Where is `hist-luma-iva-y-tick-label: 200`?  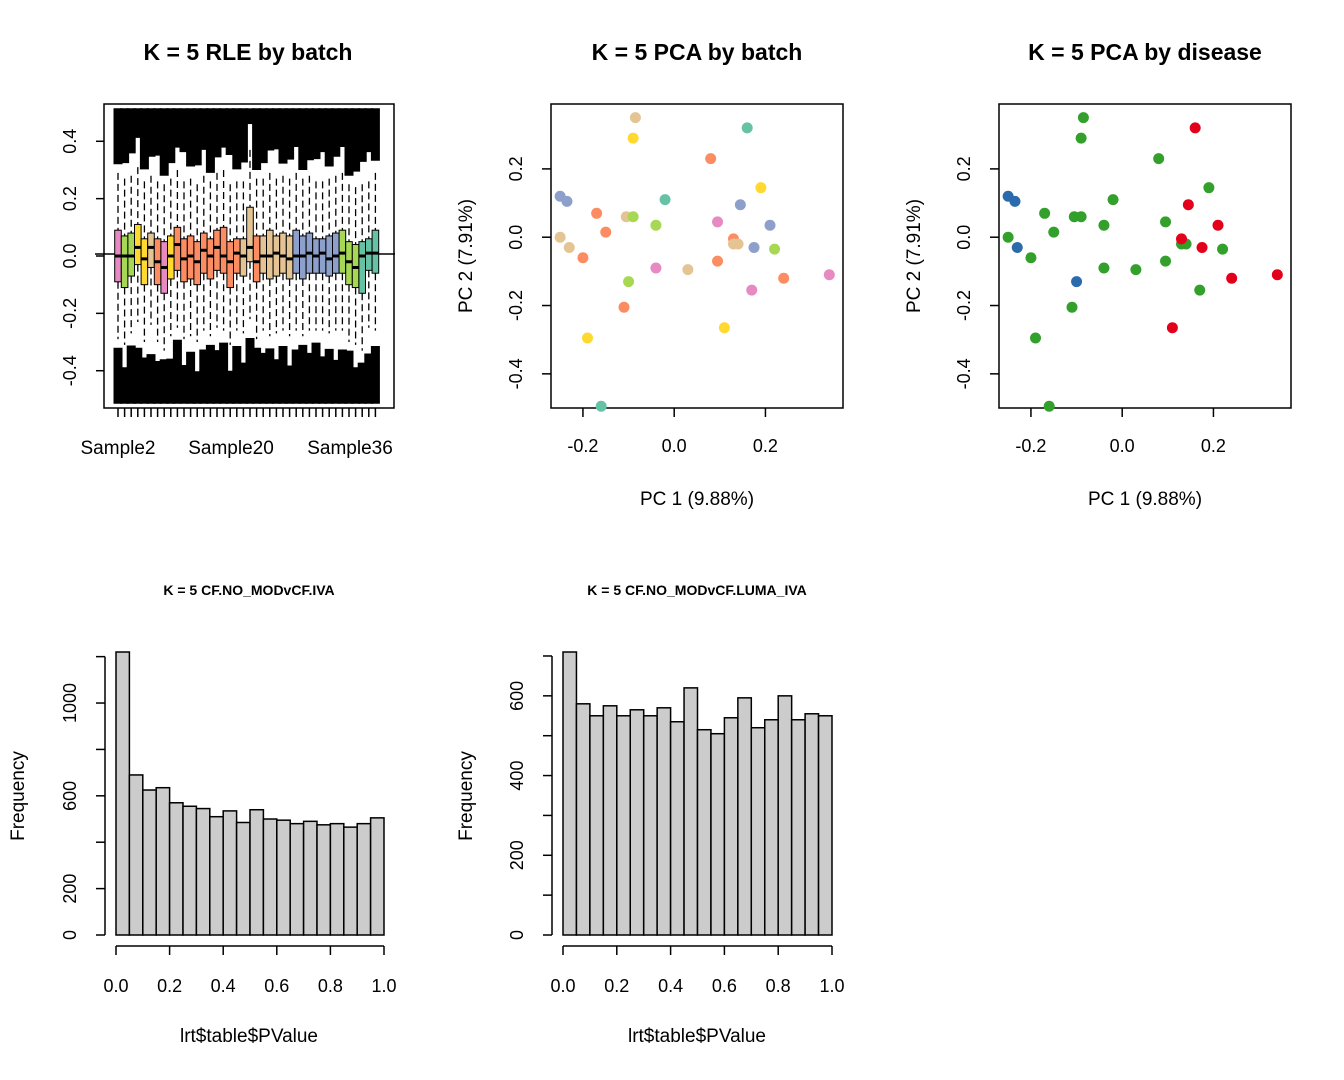 hist-luma-iva-y-tick-label: 200 is located at coordinates (517, 855).